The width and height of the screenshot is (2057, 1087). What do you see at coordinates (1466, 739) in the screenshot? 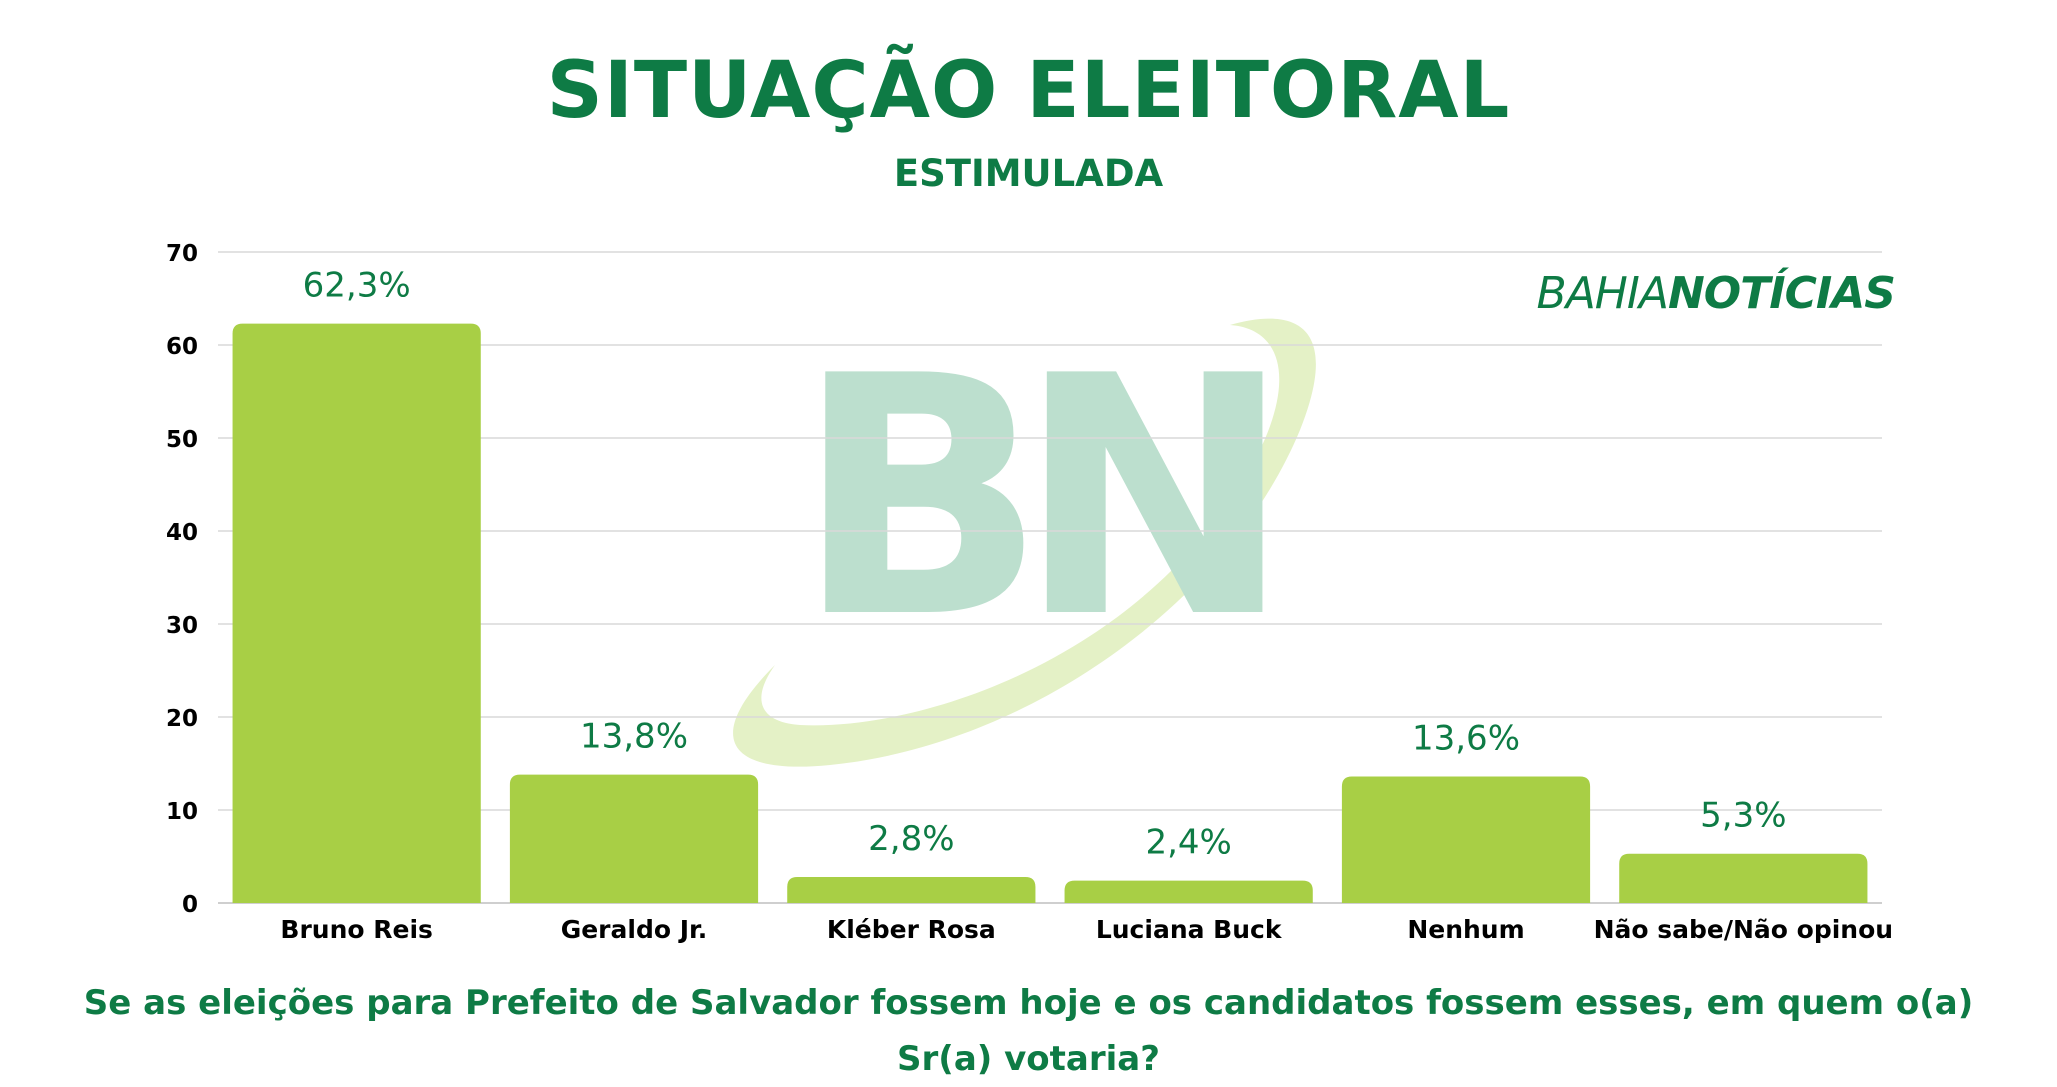
I see `data-label: 13,6%` at bounding box center [1466, 739].